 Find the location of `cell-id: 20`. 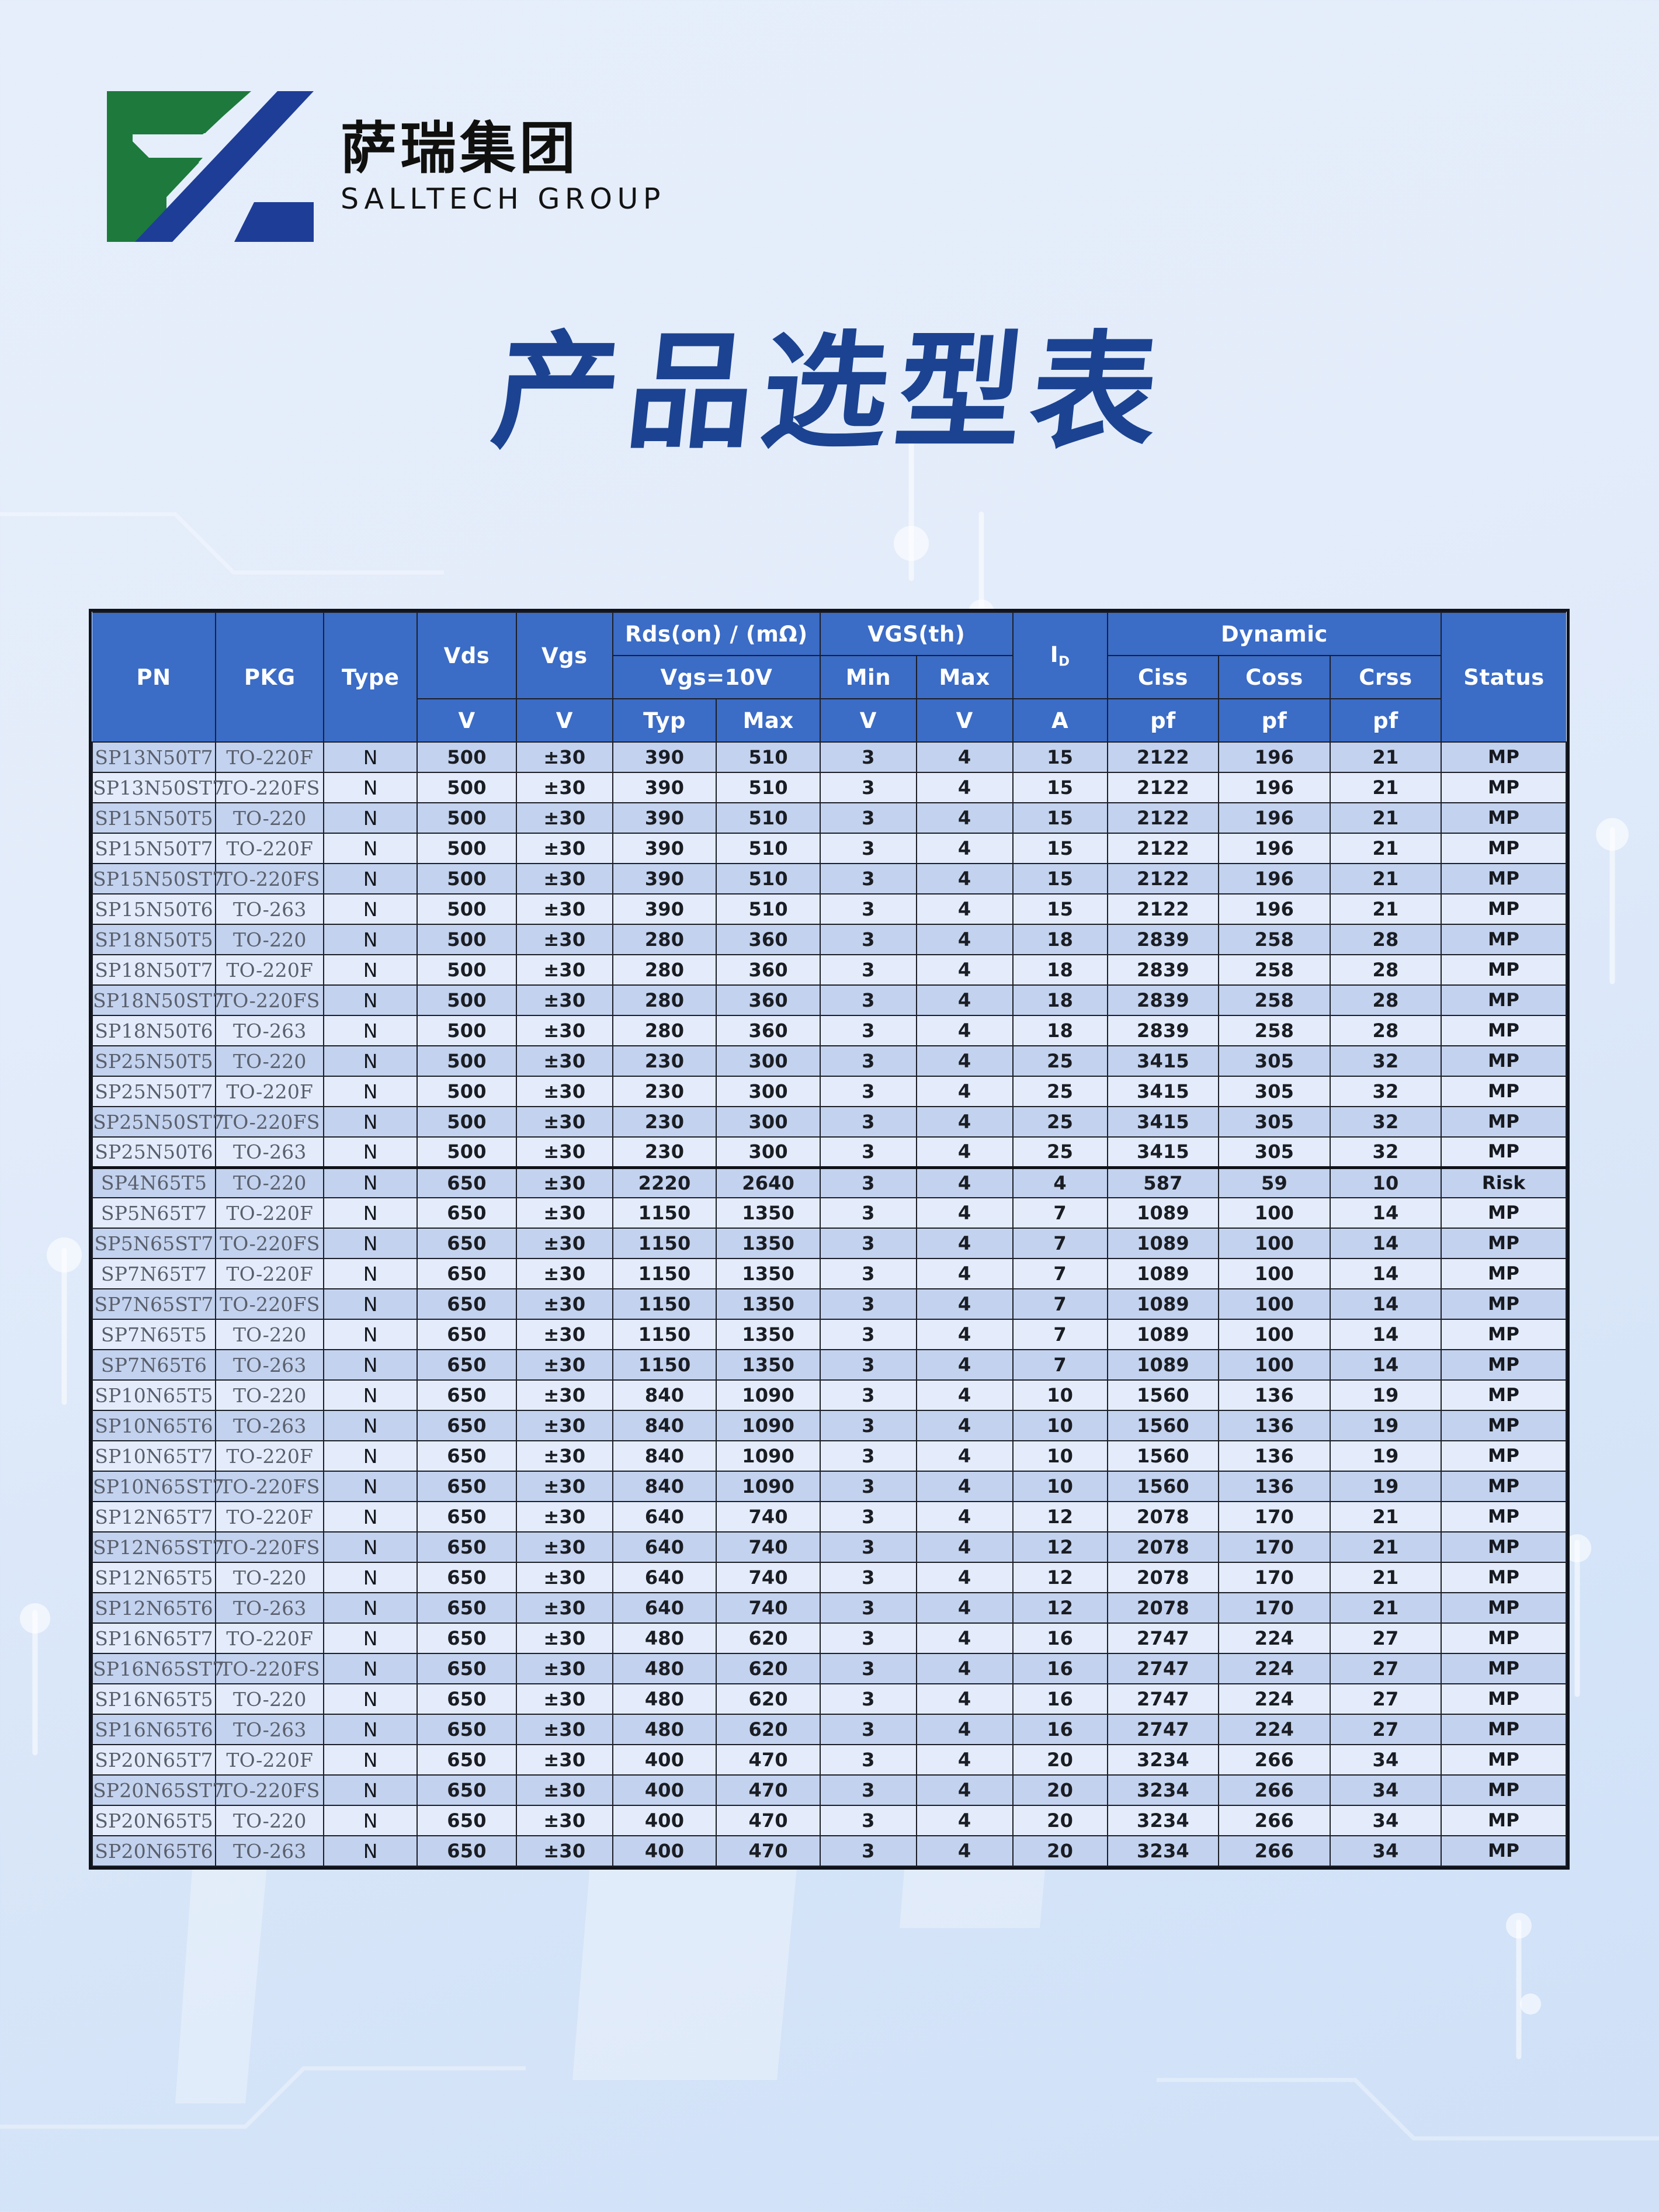

cell-id: 20 is located at coordinates (1060, 1820).